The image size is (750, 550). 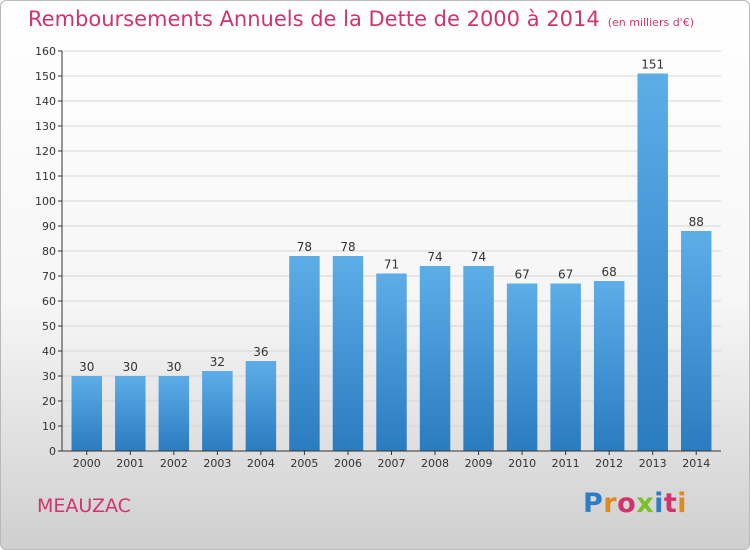 What do you see at coordinates (49, 226) in the screenshot?
I see `y-tick-label: 90` at bounding box center [49, 226].